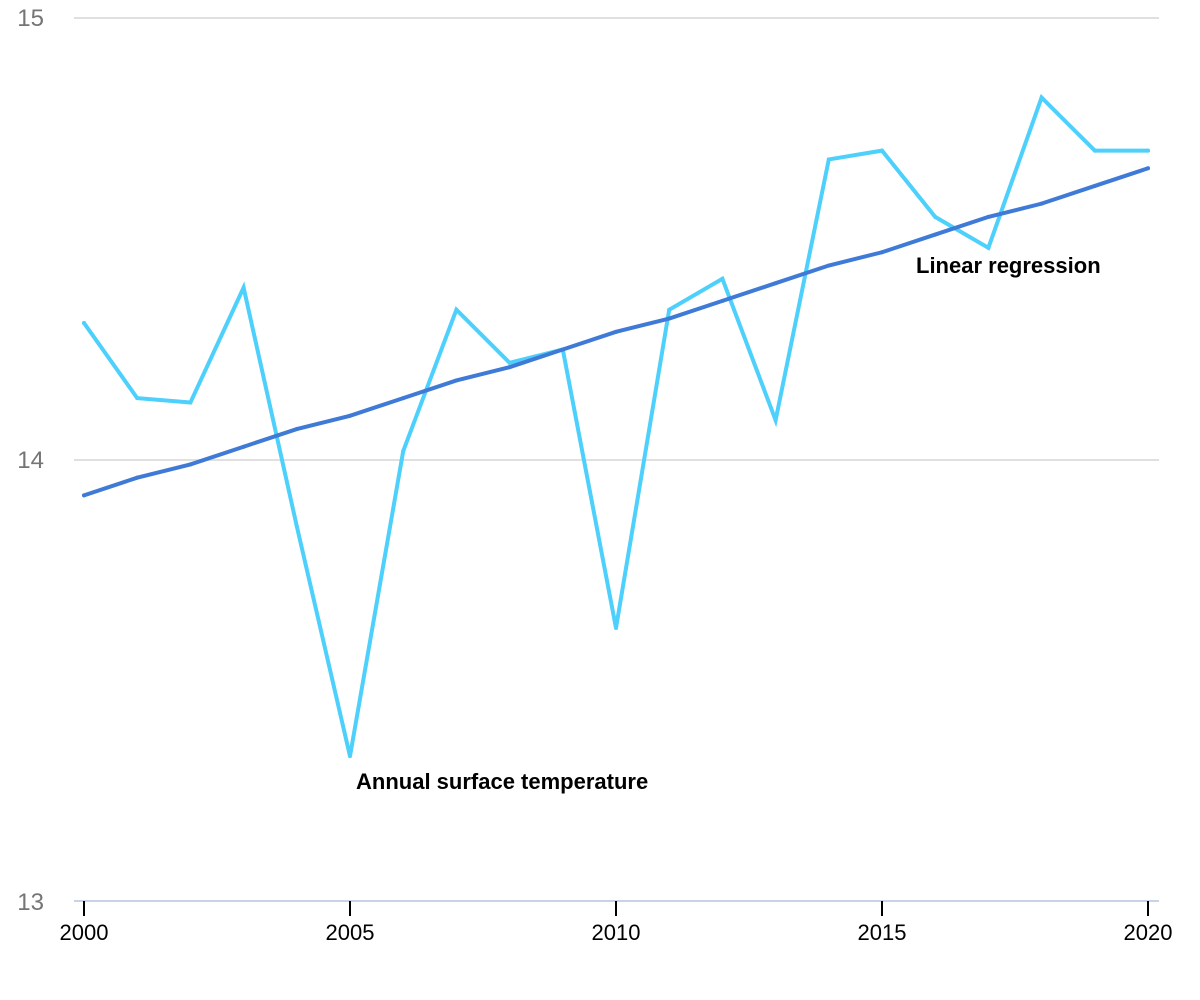 The image size is (1200, 1000). What do you see at coordinates (1148, 932) in the screenshot?
I see `x-tick-label: 2020` at bounding box center [1148, 932].